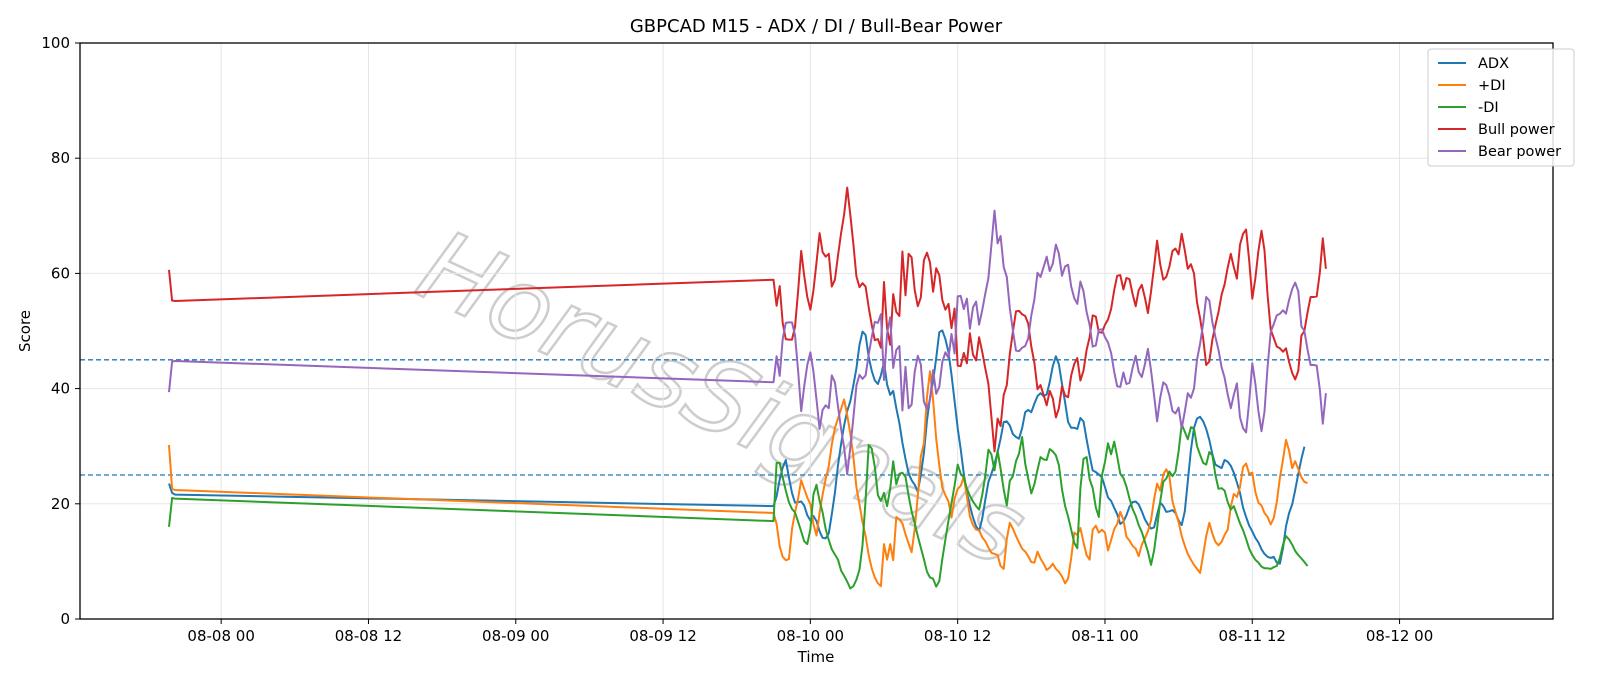  Describe the element at coordinates (810, 636) in the screenshot. I see `x-tick-label: 08-10 00` at that location.